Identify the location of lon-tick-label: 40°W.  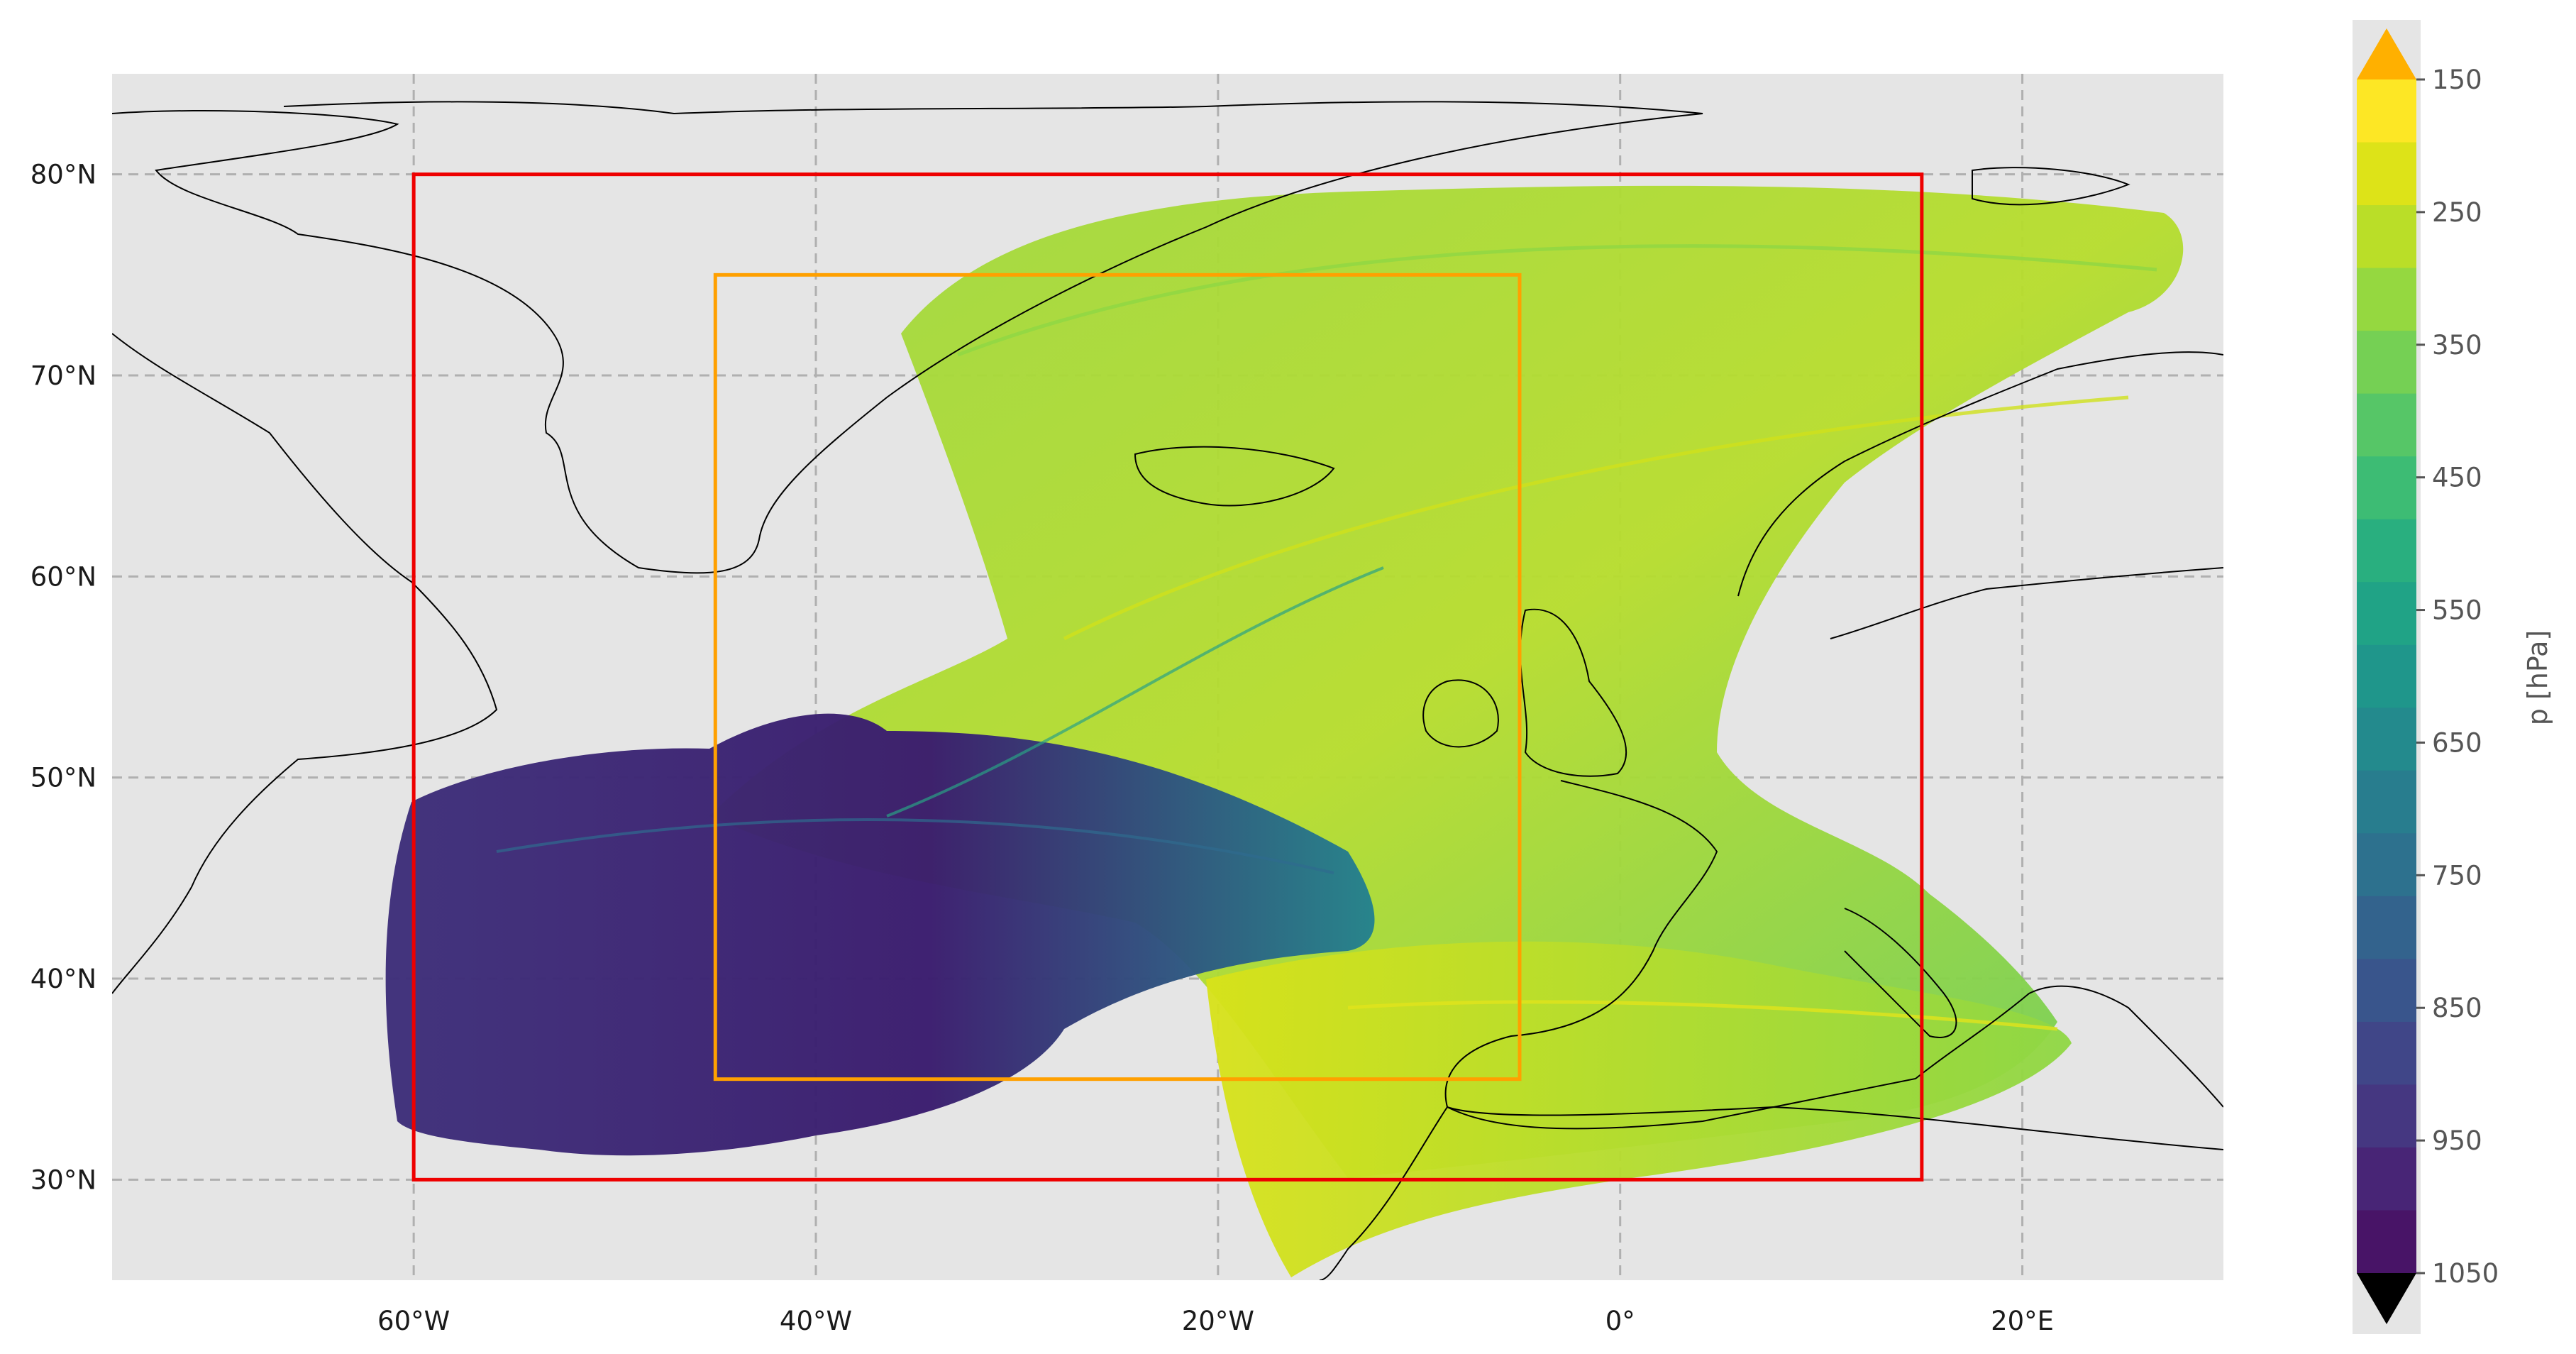
(816, 1321).